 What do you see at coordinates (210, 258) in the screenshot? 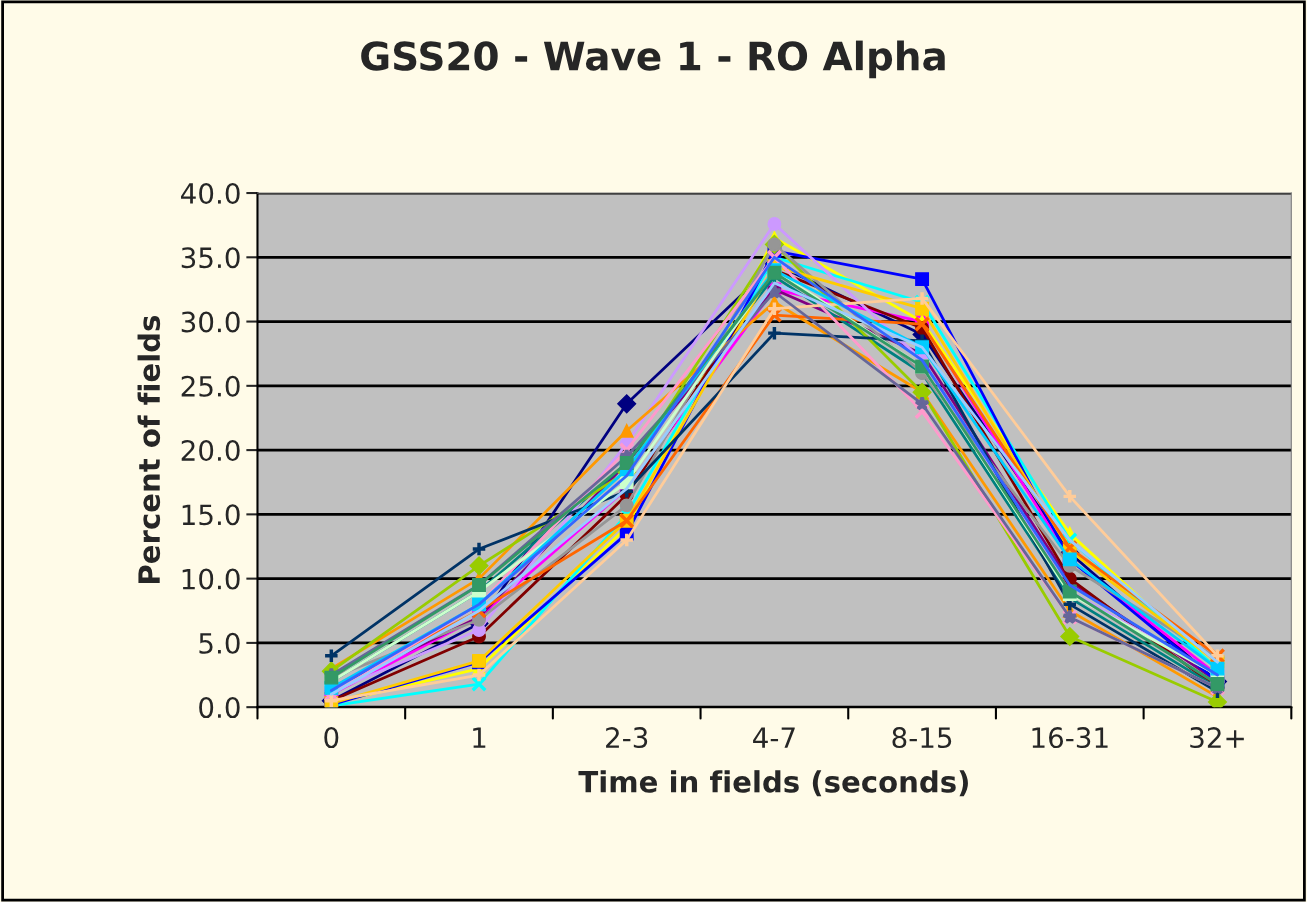
I see `y-tick-label: 35.0` at bounding box center [210, 258].